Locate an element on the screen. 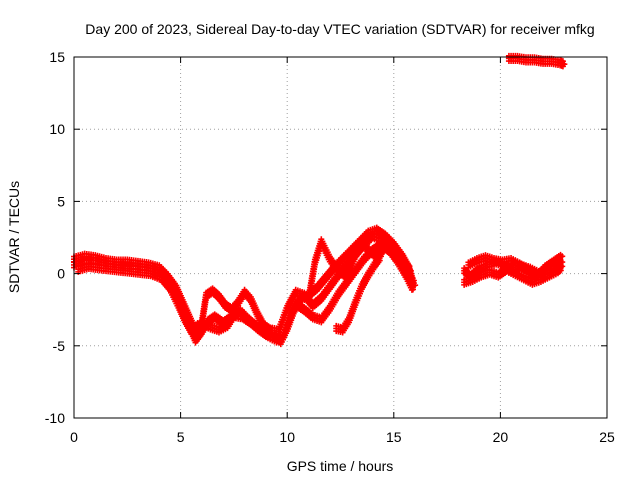 This screenshot has height=480, width=640. x-tick-label: 10 is located at coordinates (287, 437).